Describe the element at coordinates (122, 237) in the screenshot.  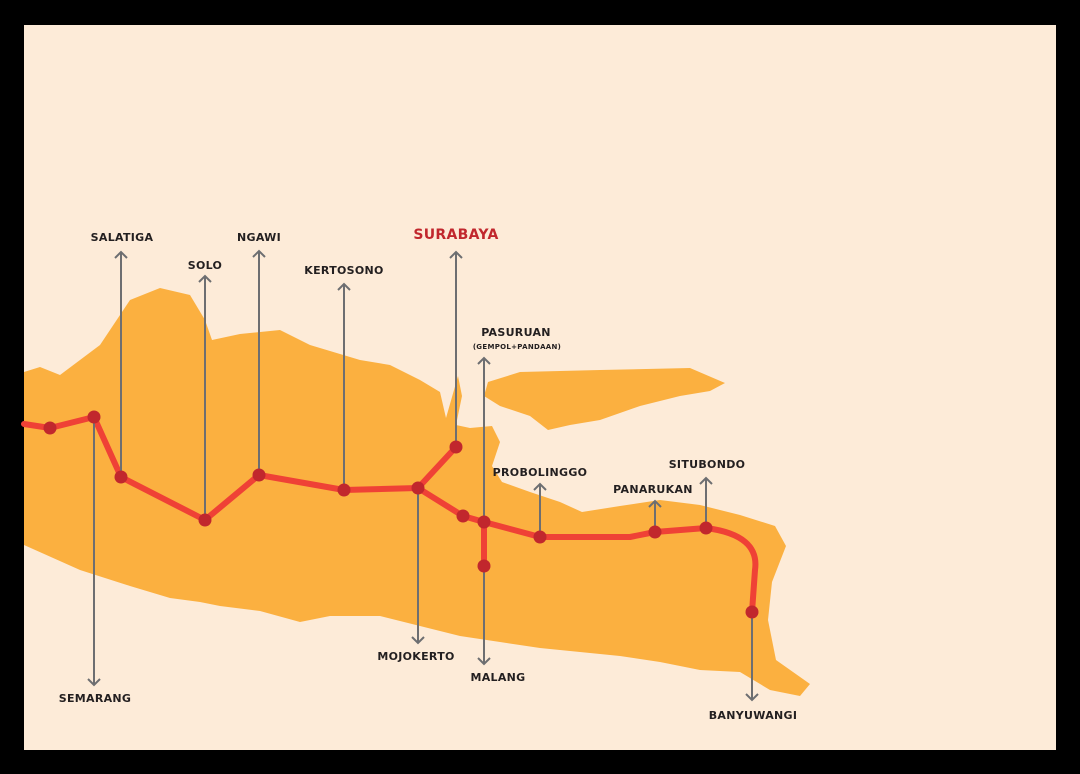
I see `station-label: SALATIGA` at that location.